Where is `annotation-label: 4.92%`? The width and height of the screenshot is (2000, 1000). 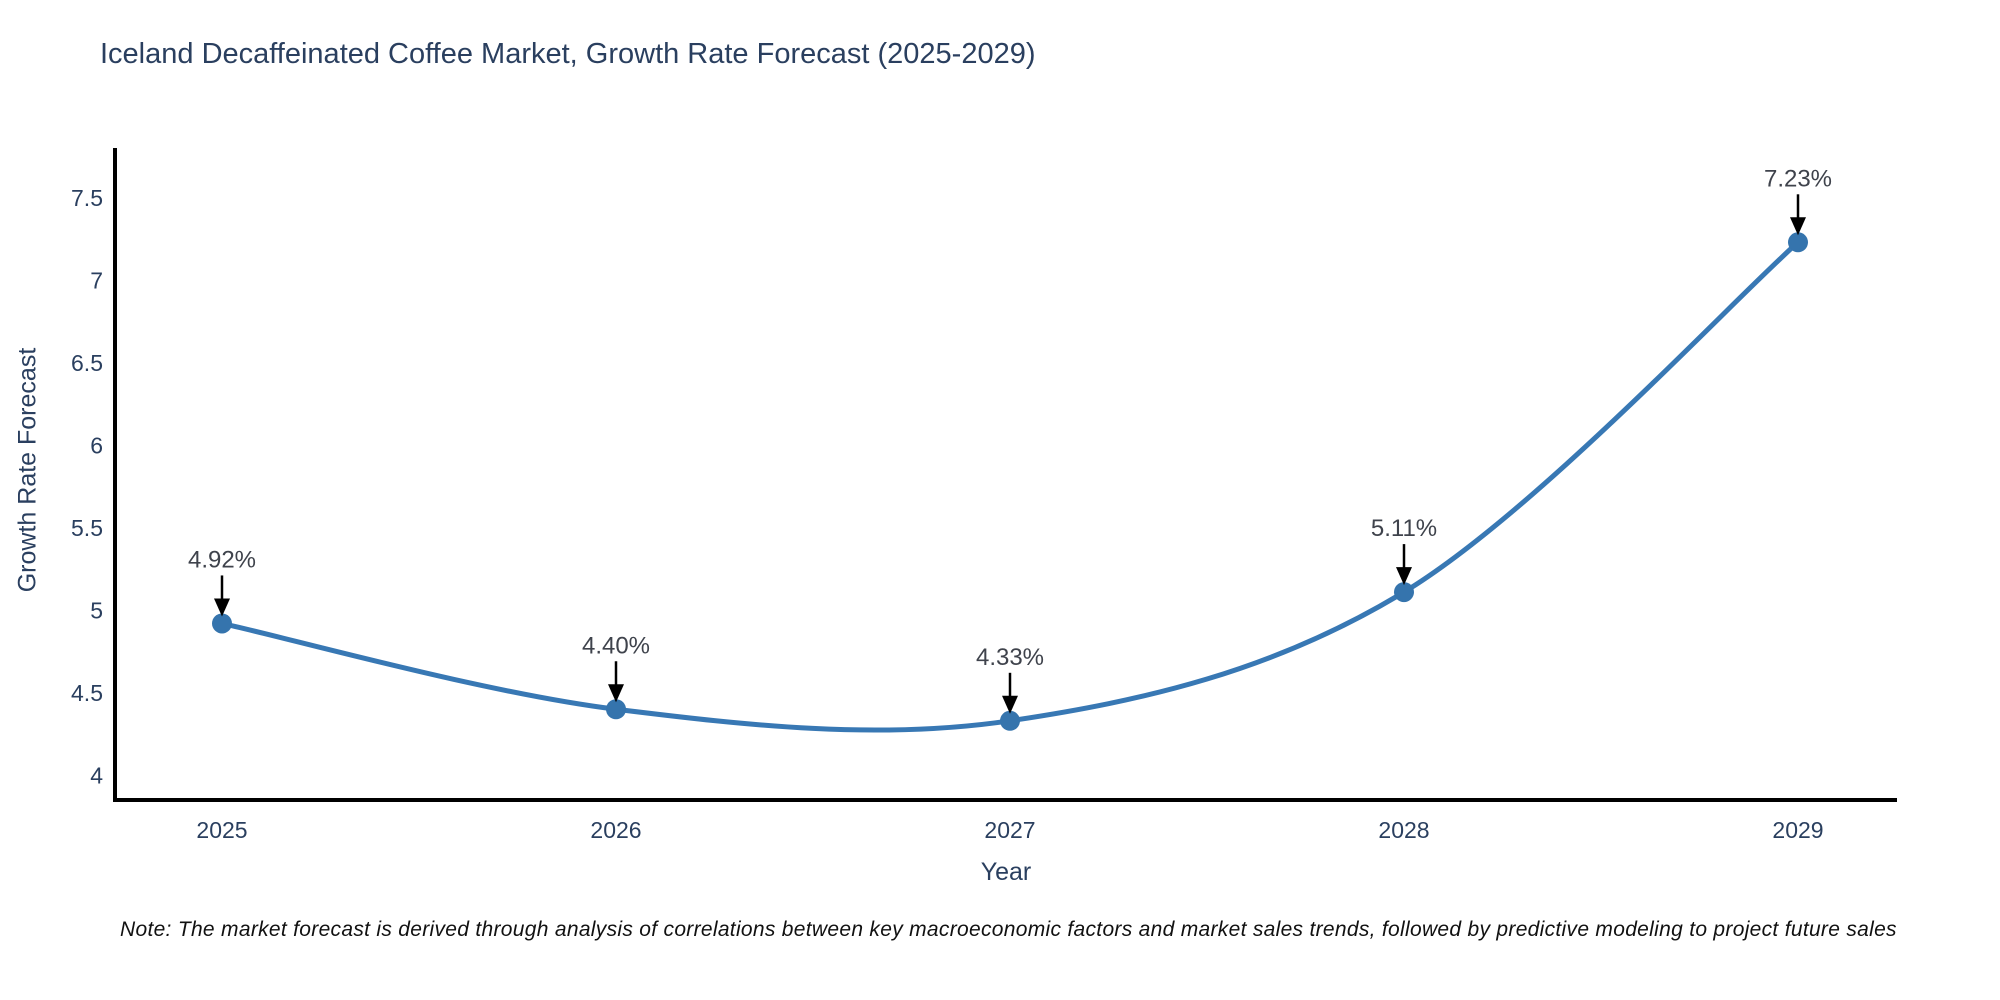 annotation-label: 4.92% is located at coordinates (222, 559).